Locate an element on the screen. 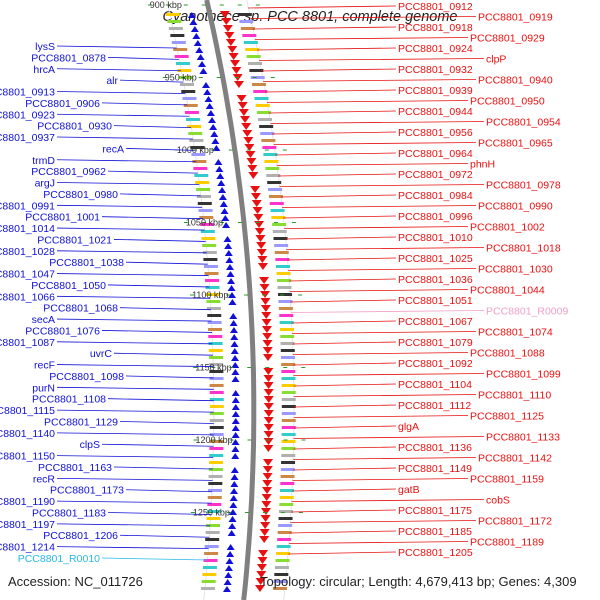 This screenshot has height=600, width=600. genome-backbone is located at coordinates (230, 300).